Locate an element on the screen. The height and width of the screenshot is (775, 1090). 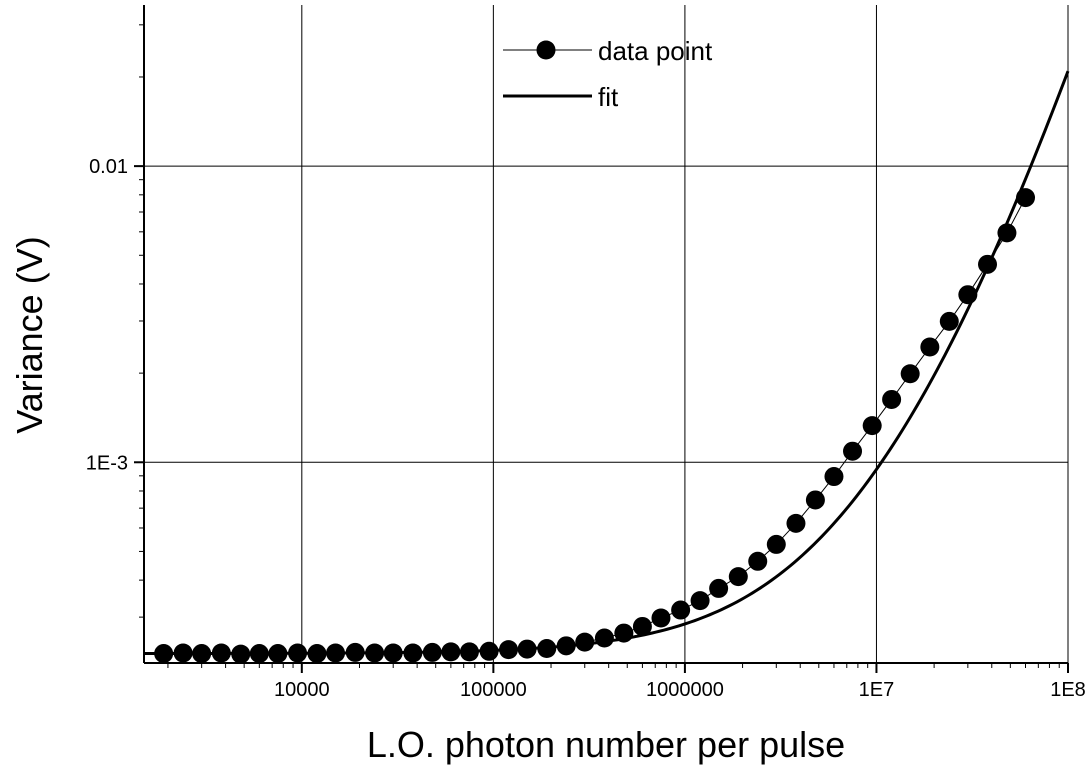
legend-label-data: data point is located at coordinates (655, 51).